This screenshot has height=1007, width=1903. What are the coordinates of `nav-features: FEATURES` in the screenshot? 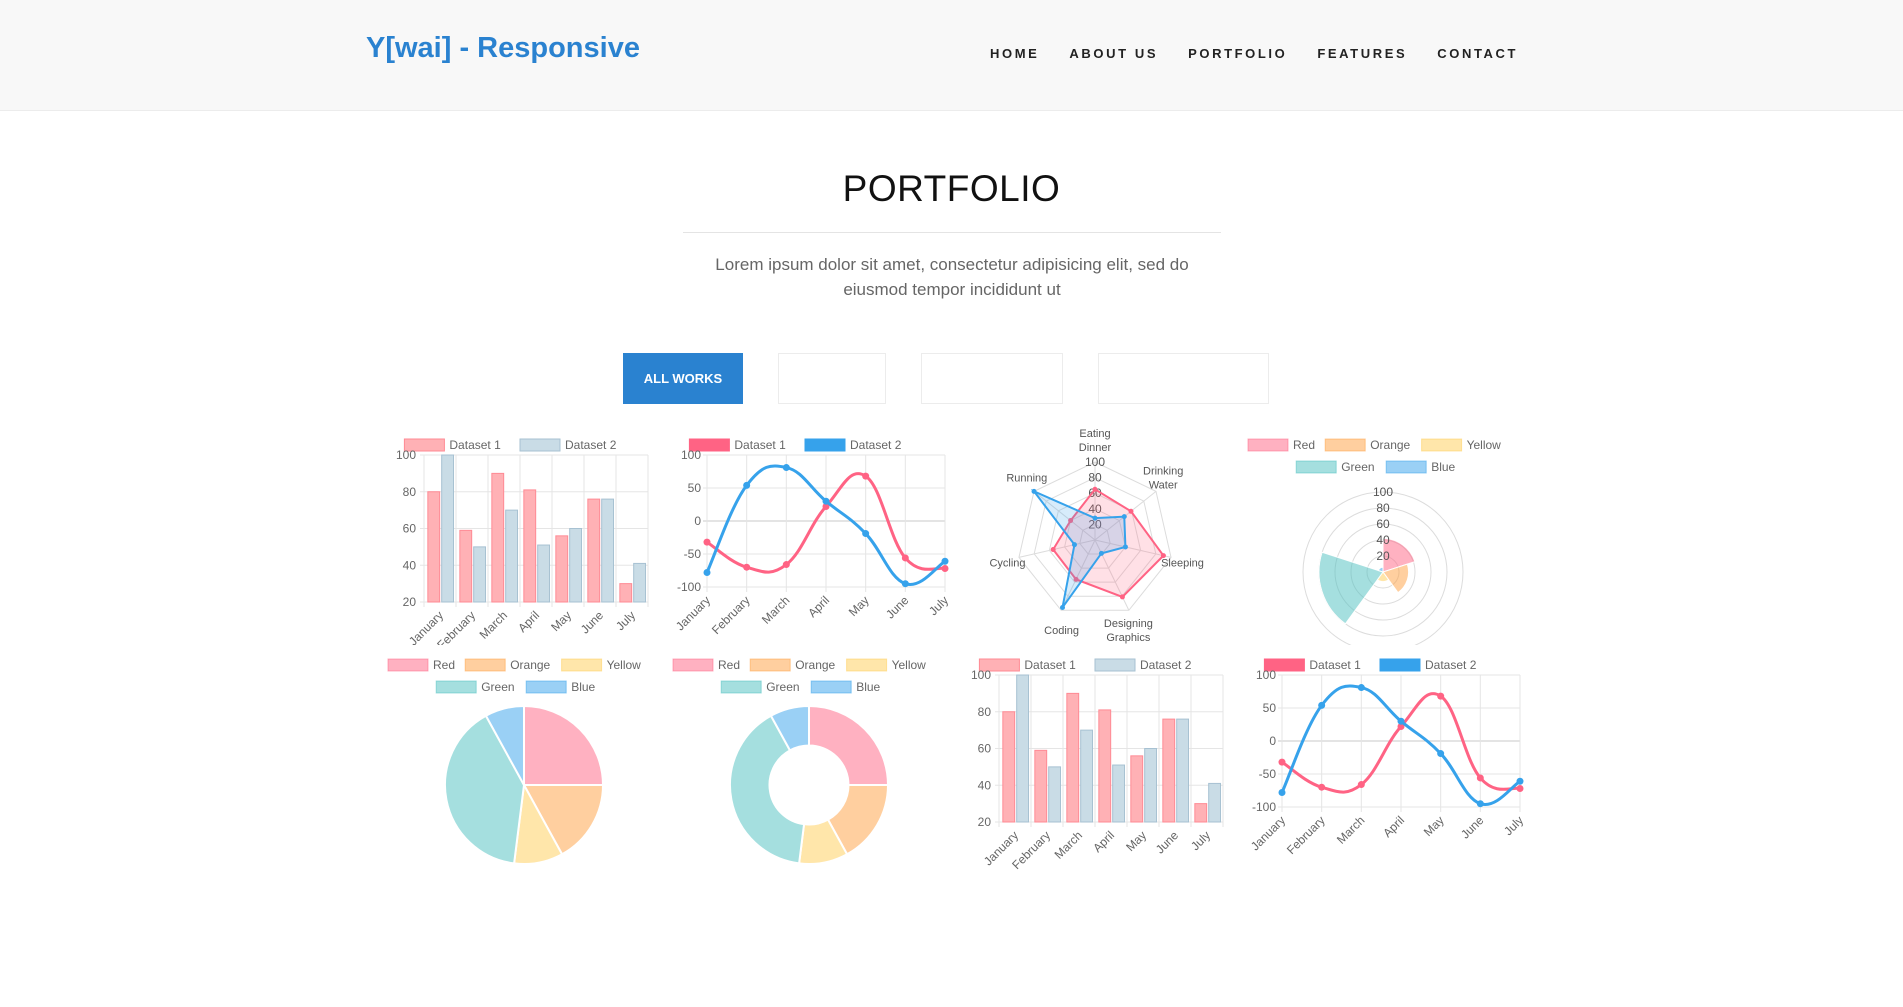 It's located at (1362, 53).